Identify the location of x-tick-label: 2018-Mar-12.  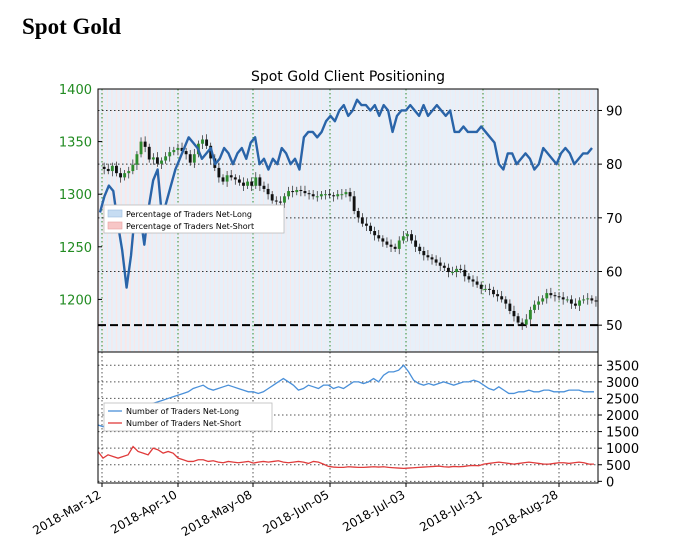
(66, 512).